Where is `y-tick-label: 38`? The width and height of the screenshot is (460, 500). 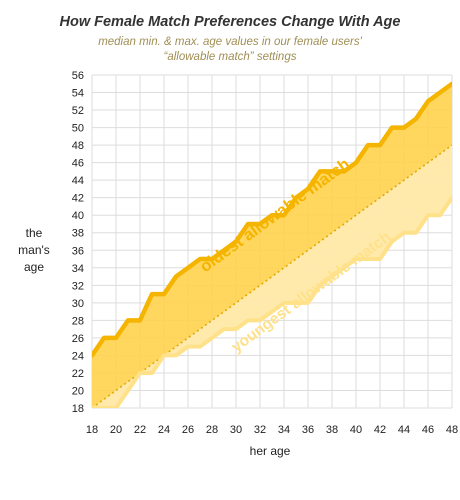
y-tick-label: 38 is located at coordinates (78, 234).